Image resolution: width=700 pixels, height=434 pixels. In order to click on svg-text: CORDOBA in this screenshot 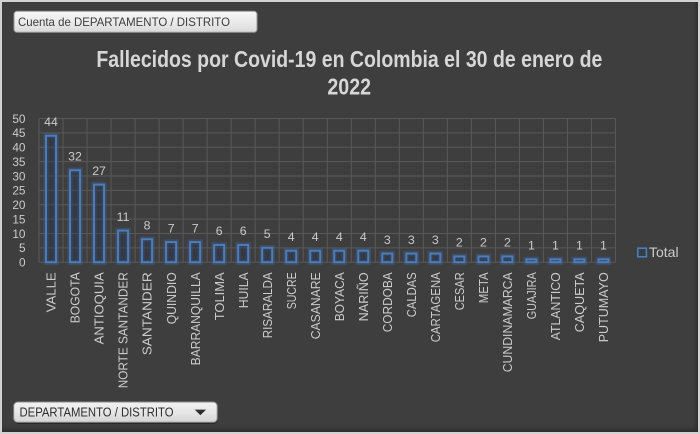, I will do `click(387, 302)`.